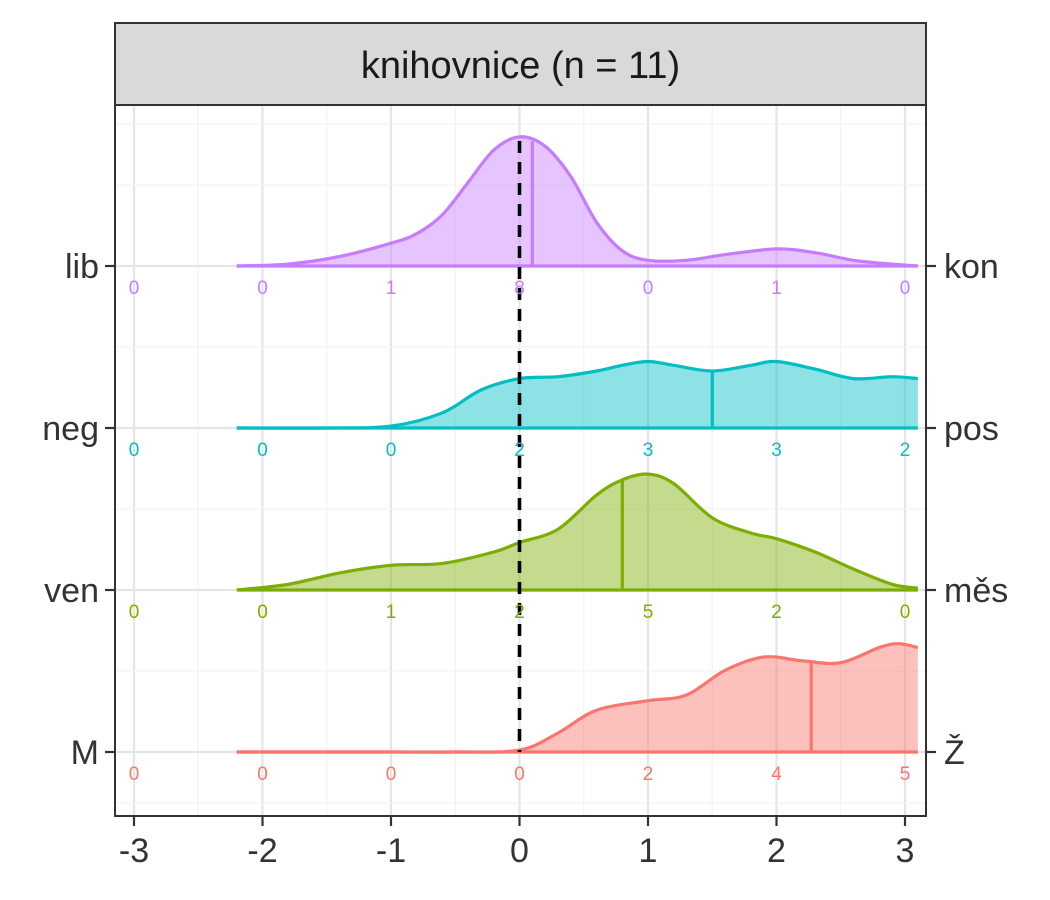  Describe the element at coordinates (954, 753) in the screenshot. I see `y-tick-label-right: Ž` at that location.